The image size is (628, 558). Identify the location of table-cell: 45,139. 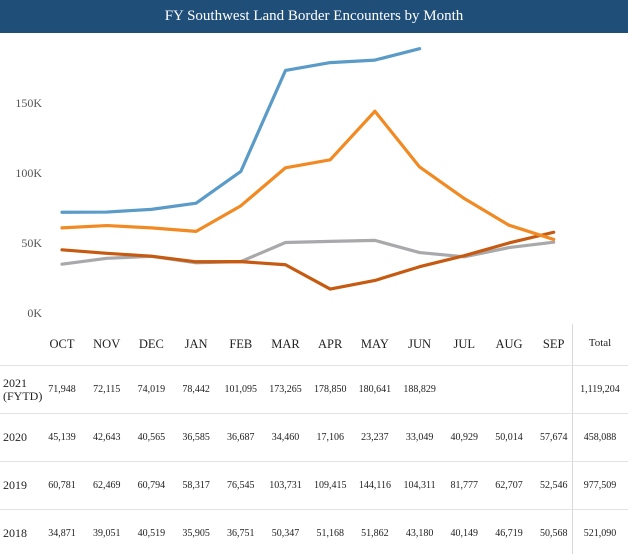
(62, 437).